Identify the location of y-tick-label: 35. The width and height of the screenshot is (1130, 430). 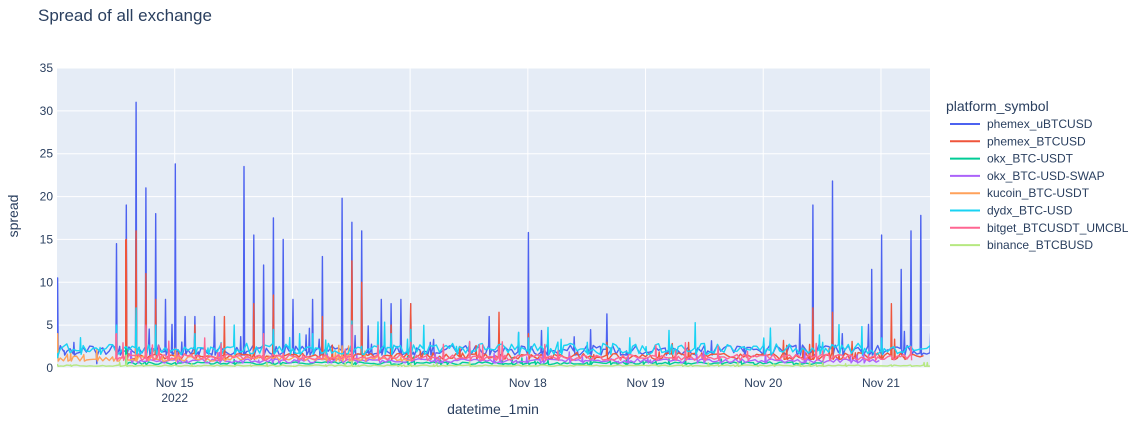
(47, 68).